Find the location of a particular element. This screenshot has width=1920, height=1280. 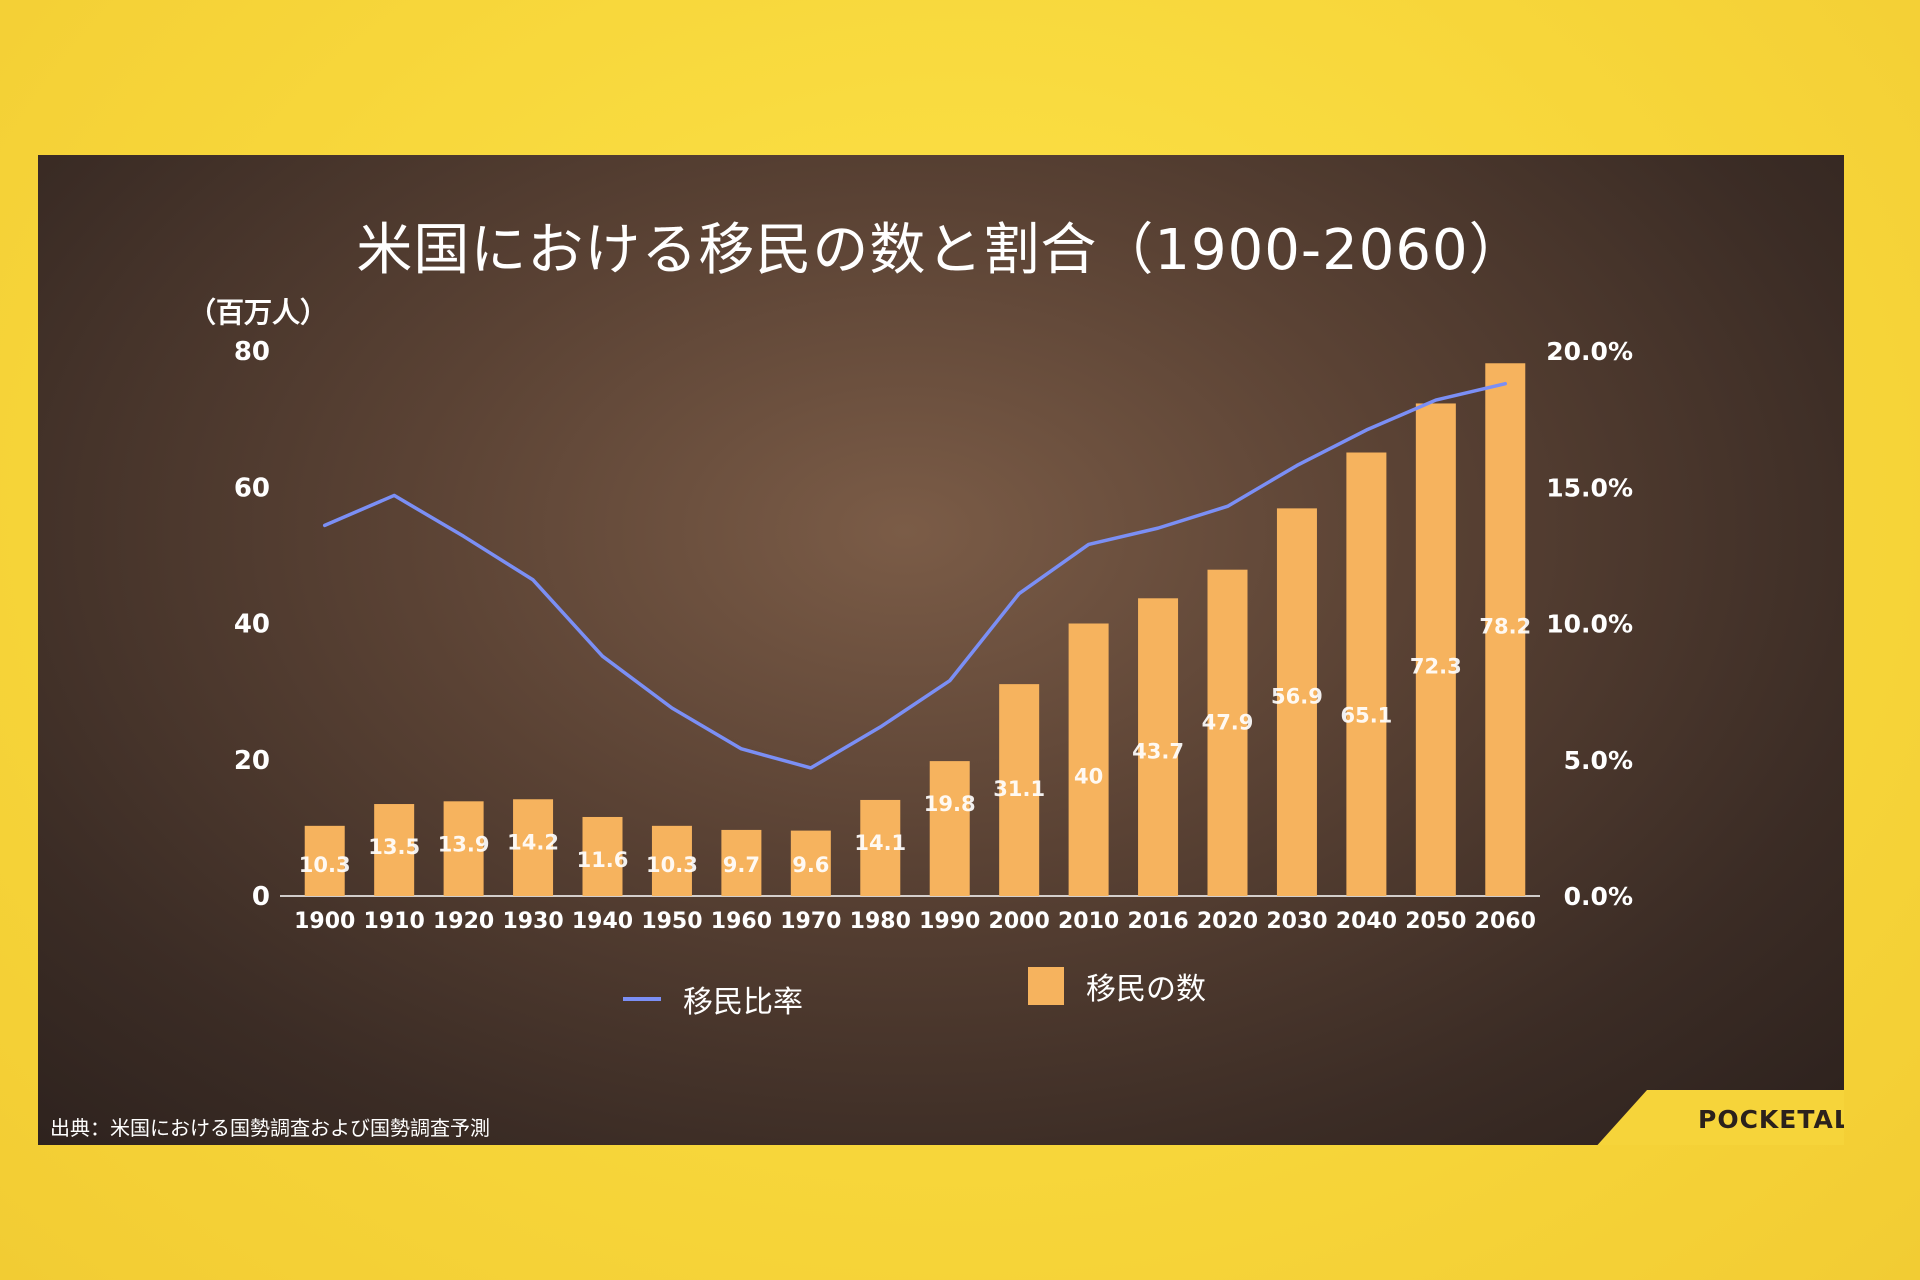

y2-tick-label: 20.0% is located at coordinates (1589, 351).